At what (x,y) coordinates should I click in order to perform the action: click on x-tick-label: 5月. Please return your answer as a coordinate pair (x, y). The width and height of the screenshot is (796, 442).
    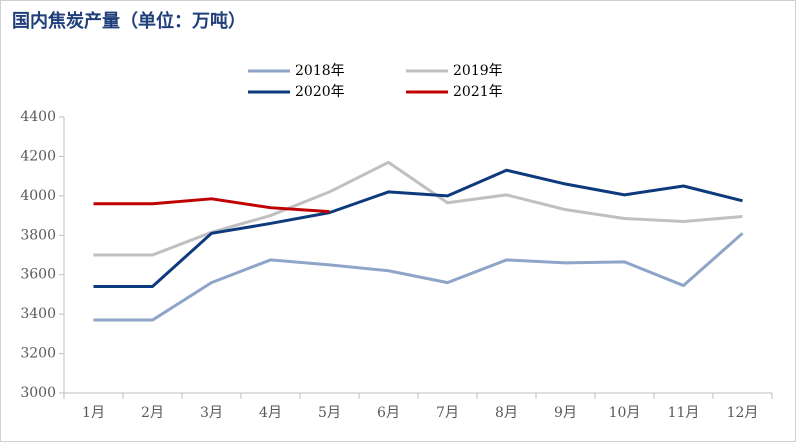
    Looking at the image, I should click on (329, 413).